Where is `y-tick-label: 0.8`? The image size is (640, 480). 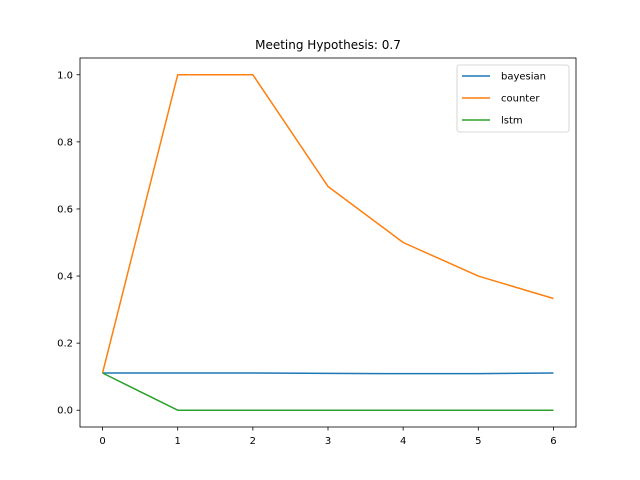
y-tick-label: 0.8 is located at coordinates (65, 142).